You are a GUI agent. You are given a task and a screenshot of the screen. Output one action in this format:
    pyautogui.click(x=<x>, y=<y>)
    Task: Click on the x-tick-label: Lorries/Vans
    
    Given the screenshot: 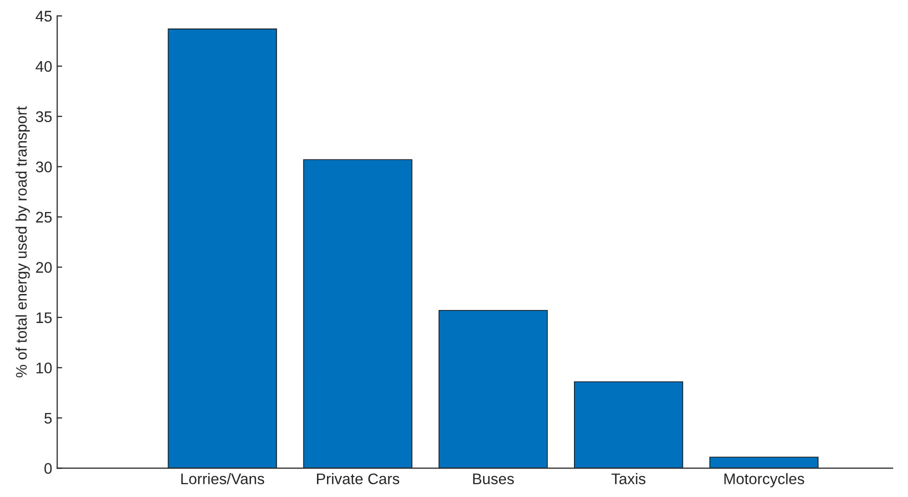 What is the action you would take?
    pyautogui.click(x=222, y=478)
    